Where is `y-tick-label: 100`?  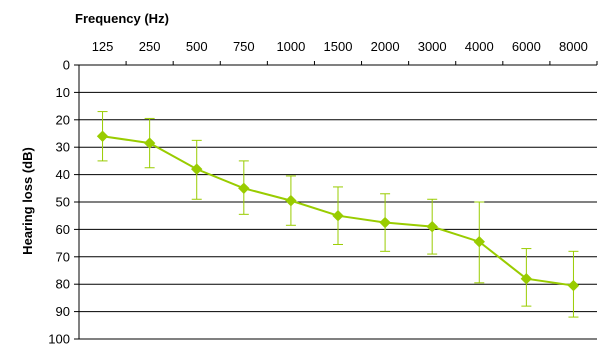 y-tick-label: 100 is located at coordinates (59, 338).